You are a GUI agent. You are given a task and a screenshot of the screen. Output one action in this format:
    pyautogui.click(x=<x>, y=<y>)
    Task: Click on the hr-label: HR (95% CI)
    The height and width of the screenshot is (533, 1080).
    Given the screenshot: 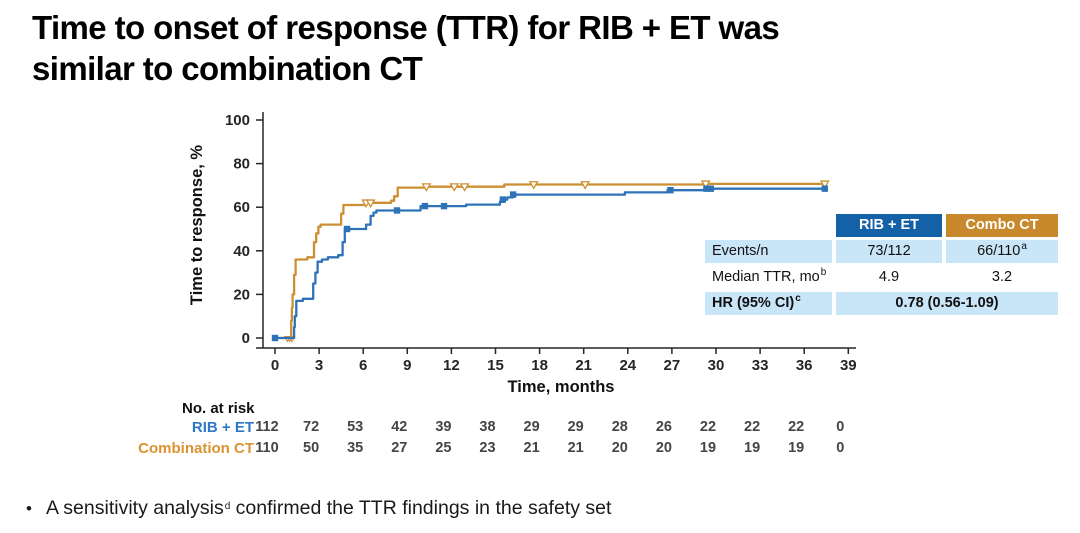 What is the action you would take?
    pyautogui.click(x=753, y=303)
    